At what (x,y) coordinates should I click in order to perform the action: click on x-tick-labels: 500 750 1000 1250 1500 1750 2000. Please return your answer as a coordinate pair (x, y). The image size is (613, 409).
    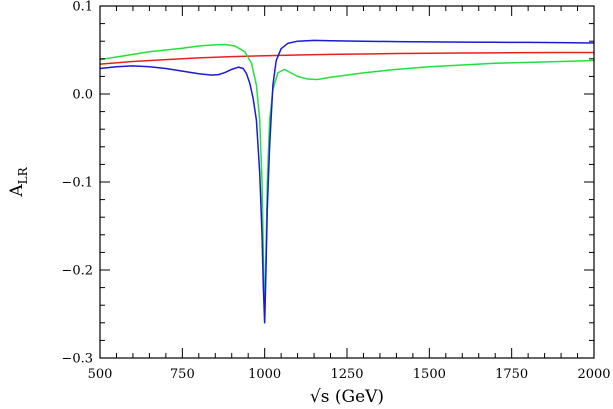
    Looking at the image, I should click on (349, 374).